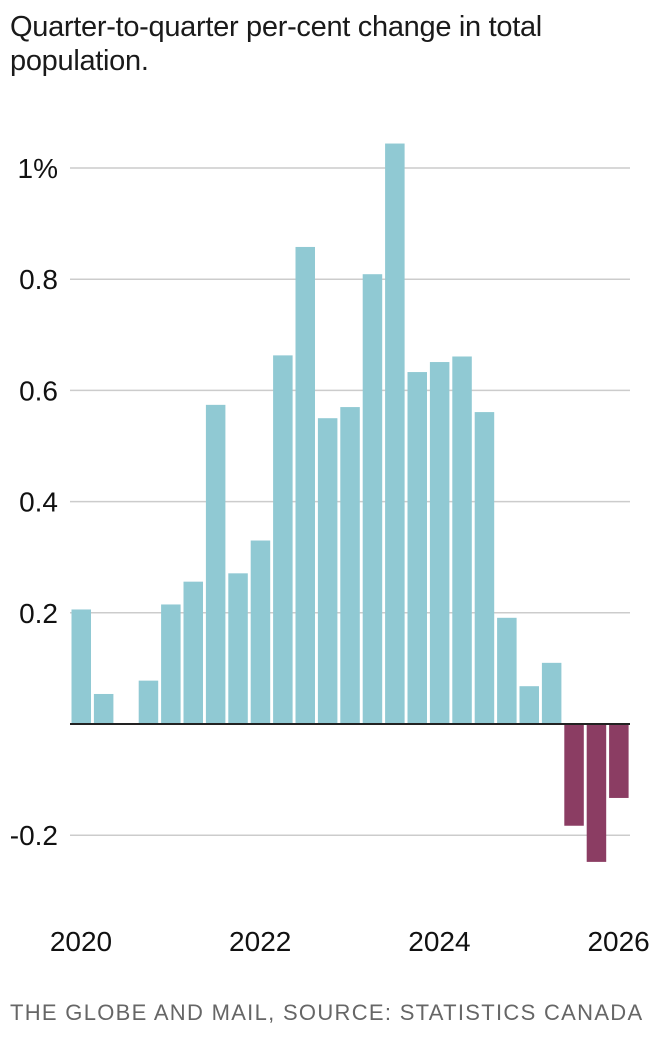 The height and width of the screenshot is (1040, 660). Describe the element at coordinates (38, 390) in the screenshot. I see `y-tick-label: 0.6` at that location.